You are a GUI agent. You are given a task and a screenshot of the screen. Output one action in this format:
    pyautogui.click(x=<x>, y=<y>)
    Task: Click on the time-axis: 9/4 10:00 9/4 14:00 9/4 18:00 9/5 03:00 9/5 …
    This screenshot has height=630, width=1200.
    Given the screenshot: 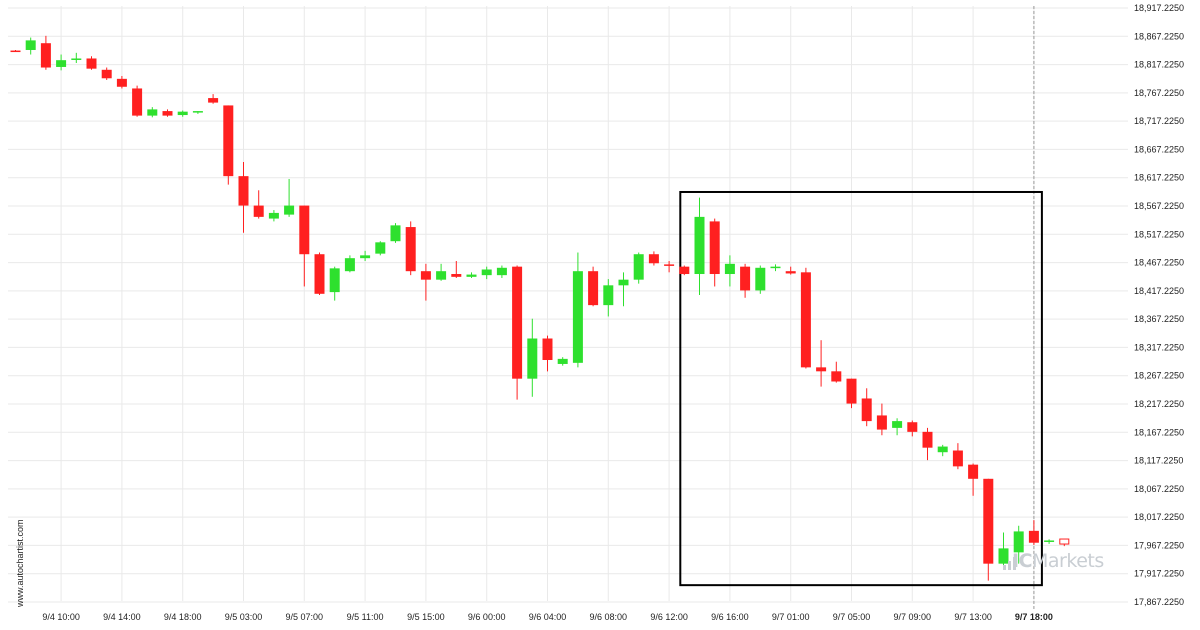 What is the action you would take?
    pyautogui.click(x=547, y=617)
    